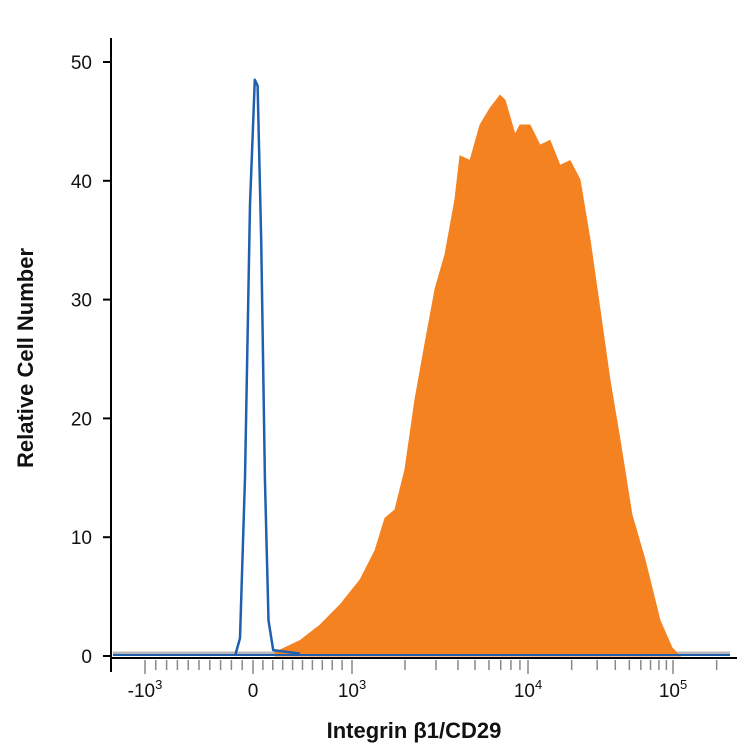  What do you see at coordinates (81, 301) in the screenshot?
I see `y-tick-label: 30` at bounding box center [81, 301].